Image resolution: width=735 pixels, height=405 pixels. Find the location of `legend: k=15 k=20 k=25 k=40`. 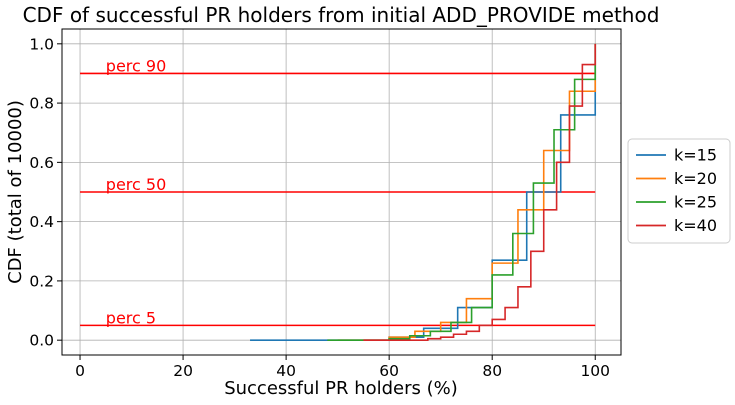

legend: k=15 k=20 k=25 k=40 is located at coordinates (679, 191).